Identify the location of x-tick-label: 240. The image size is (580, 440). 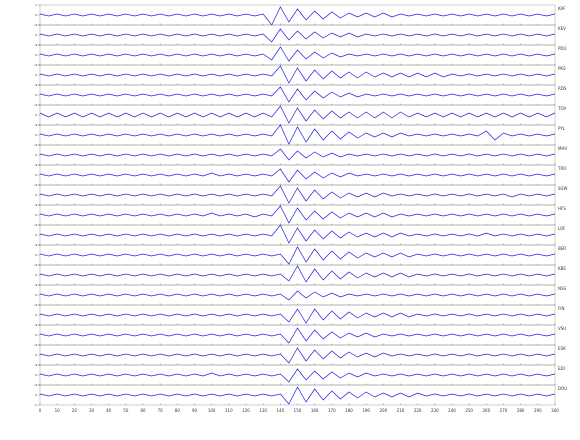
(452, 410).